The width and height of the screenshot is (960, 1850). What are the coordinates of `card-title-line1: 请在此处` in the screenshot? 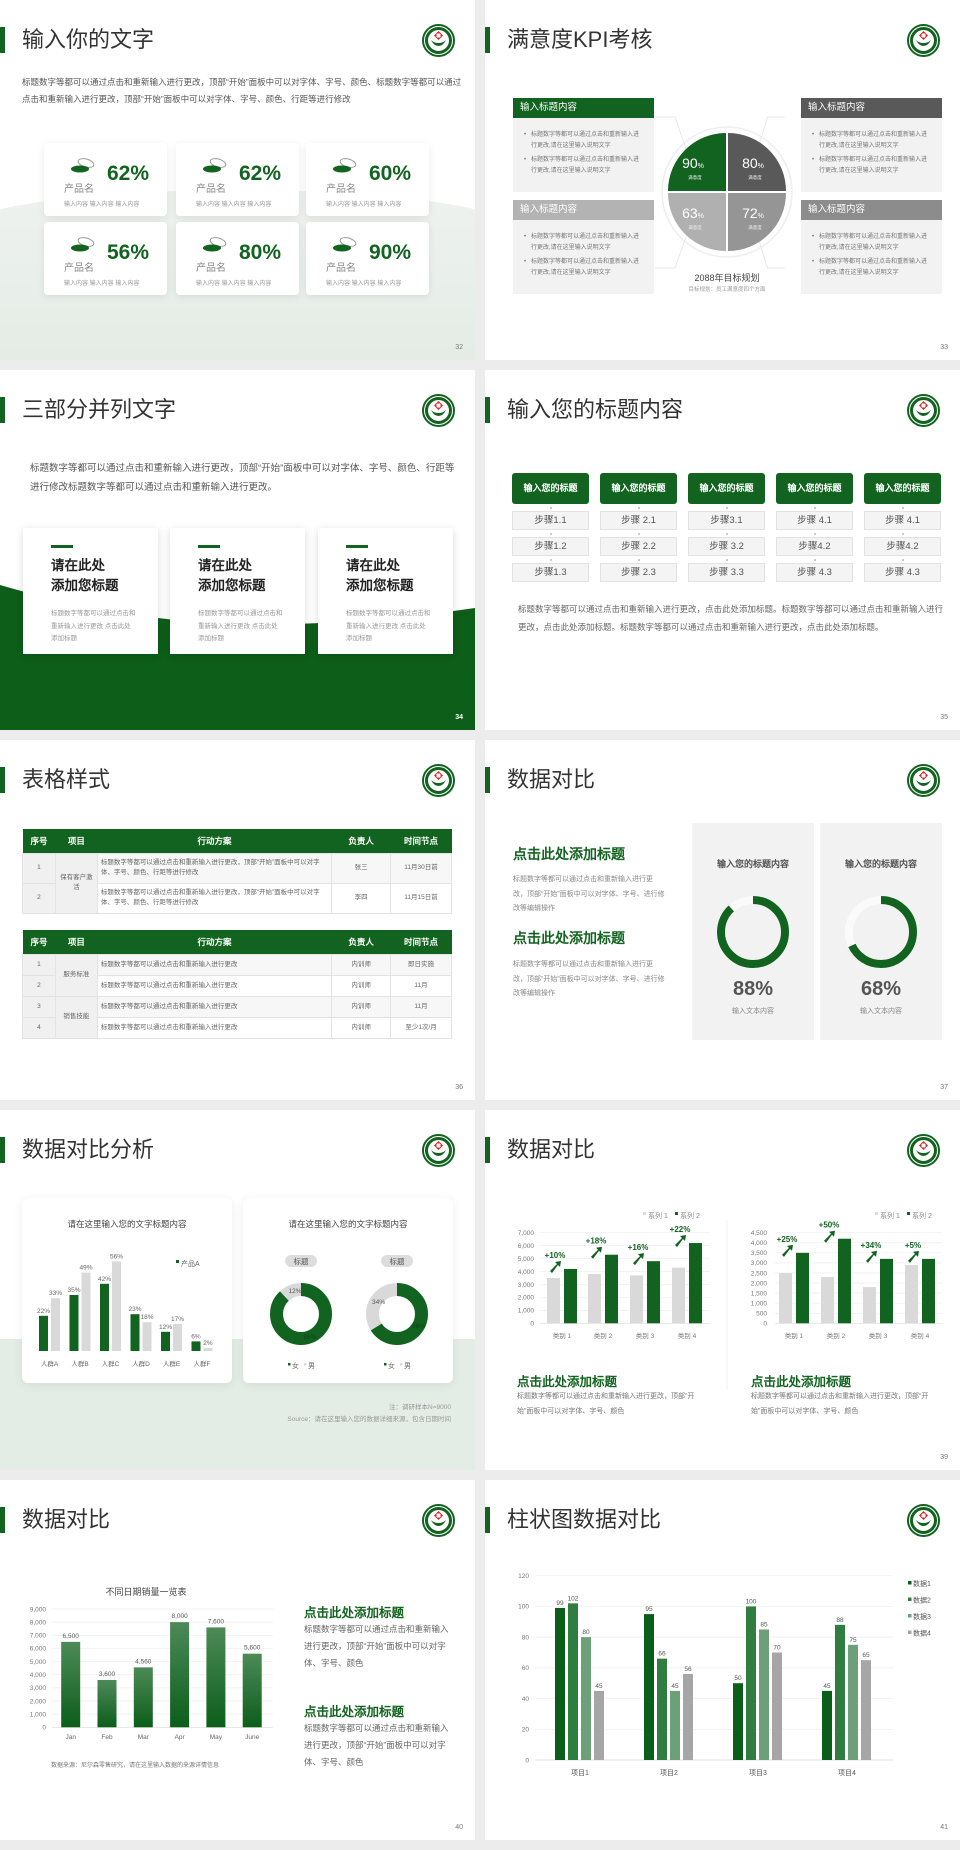 It's located at (78, 565).